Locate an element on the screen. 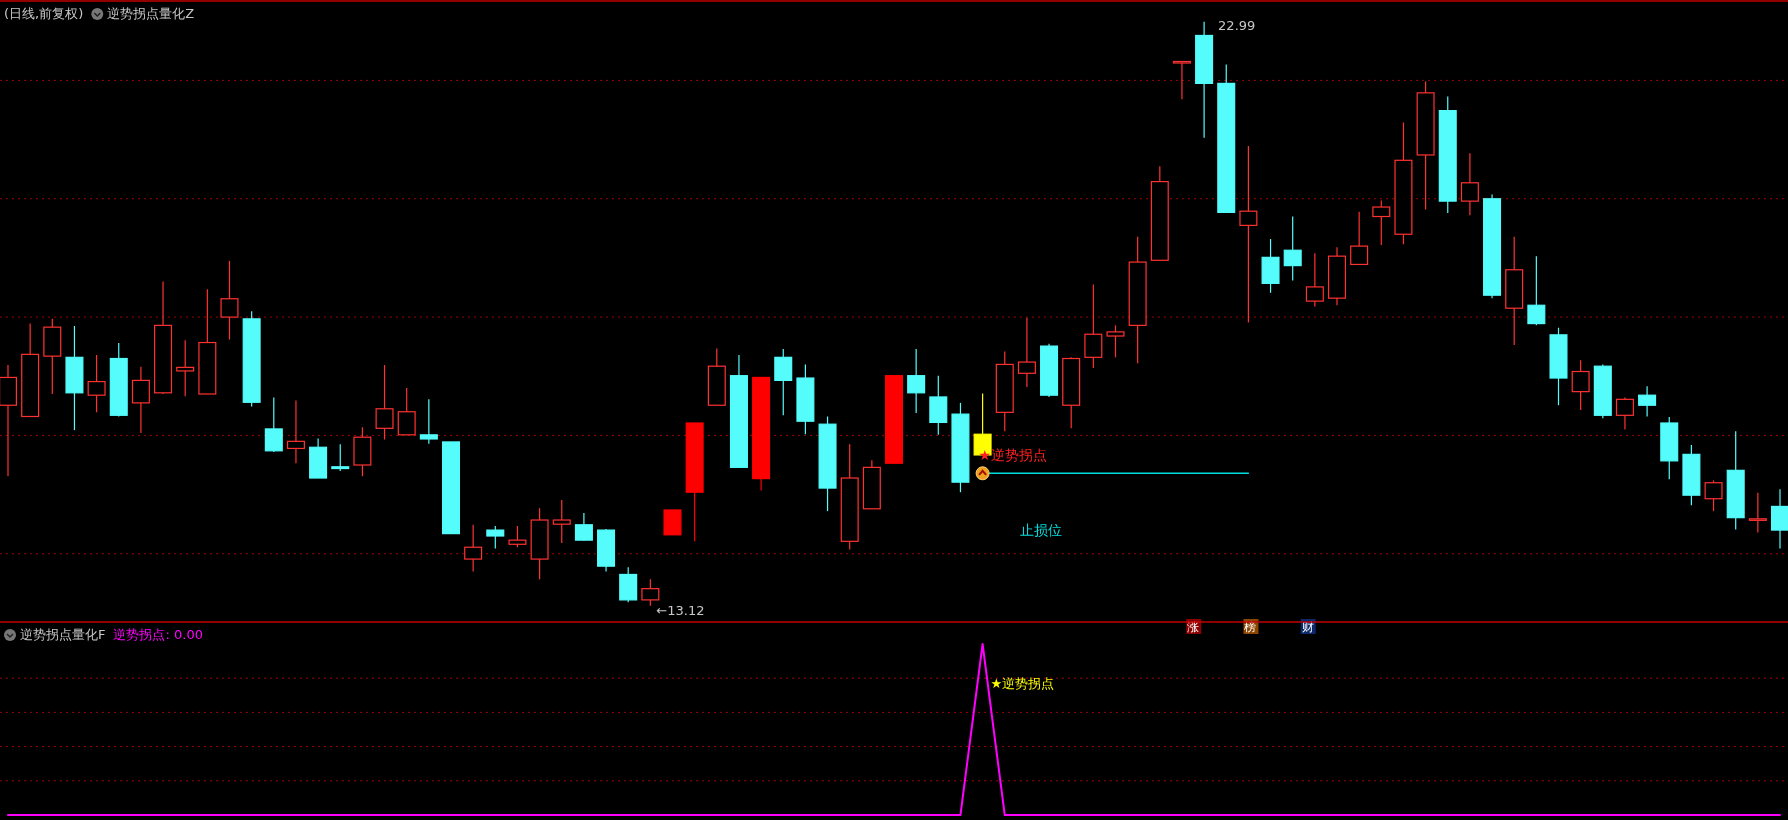 Image resolution: width=1788 pixels, height=820 pixels. chart-title: (日线,前复权) is located at coordinates (44, 13).